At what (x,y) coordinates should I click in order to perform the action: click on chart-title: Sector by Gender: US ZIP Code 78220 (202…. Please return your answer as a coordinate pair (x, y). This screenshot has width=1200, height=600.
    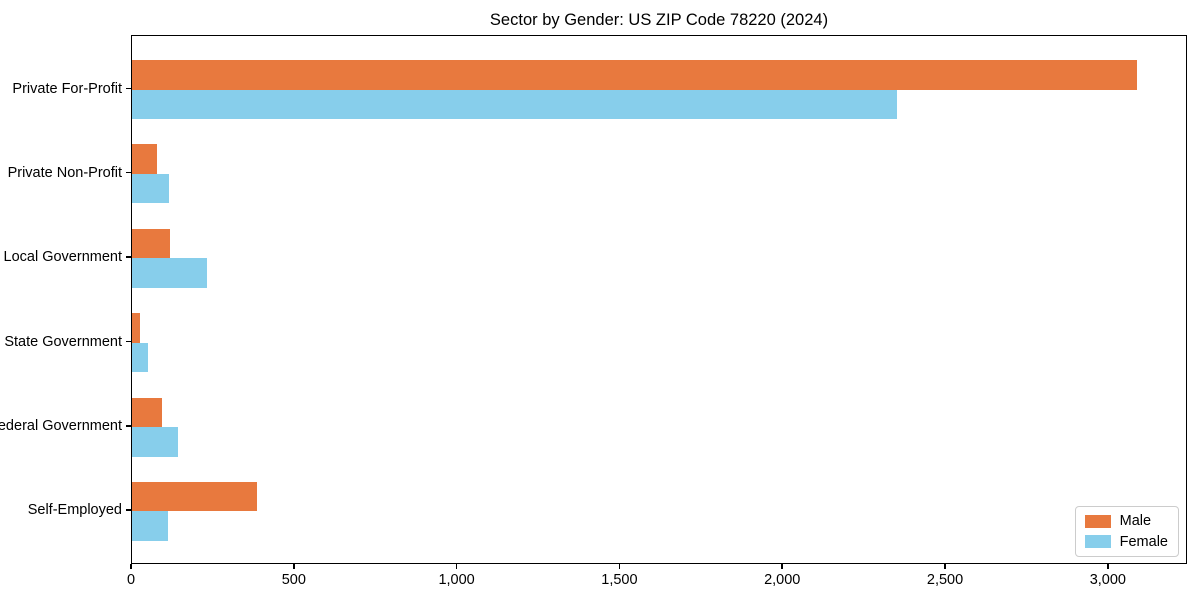
    Looking at the image, I should click on (659, 20).